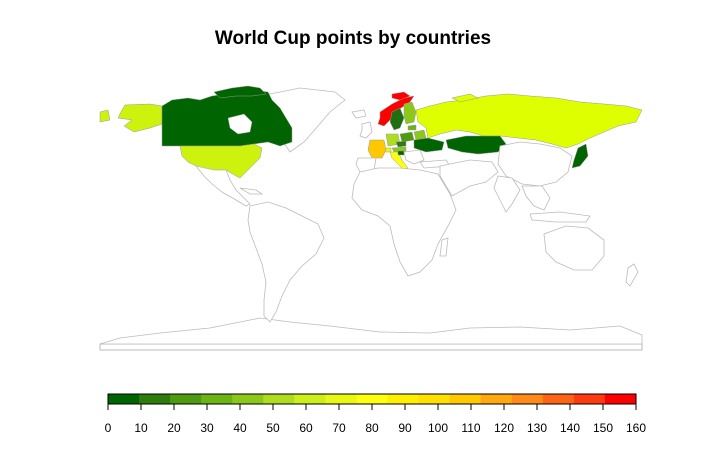  I want to click on region-india, so click(507, 194).